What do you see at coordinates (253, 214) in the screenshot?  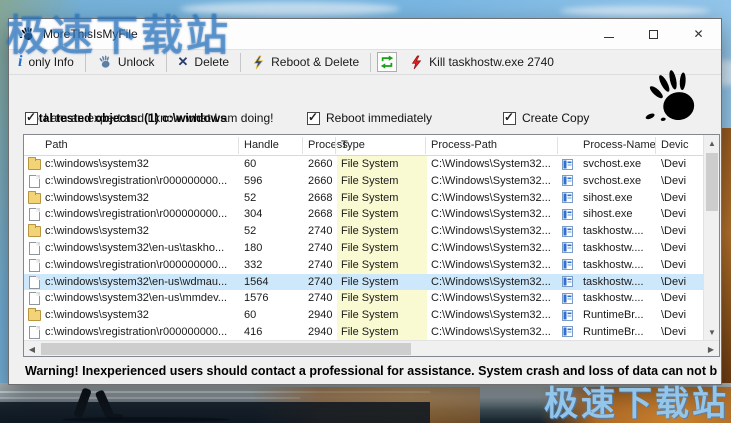 I see `cell-handle: 304` at bounding box center [253, 214].